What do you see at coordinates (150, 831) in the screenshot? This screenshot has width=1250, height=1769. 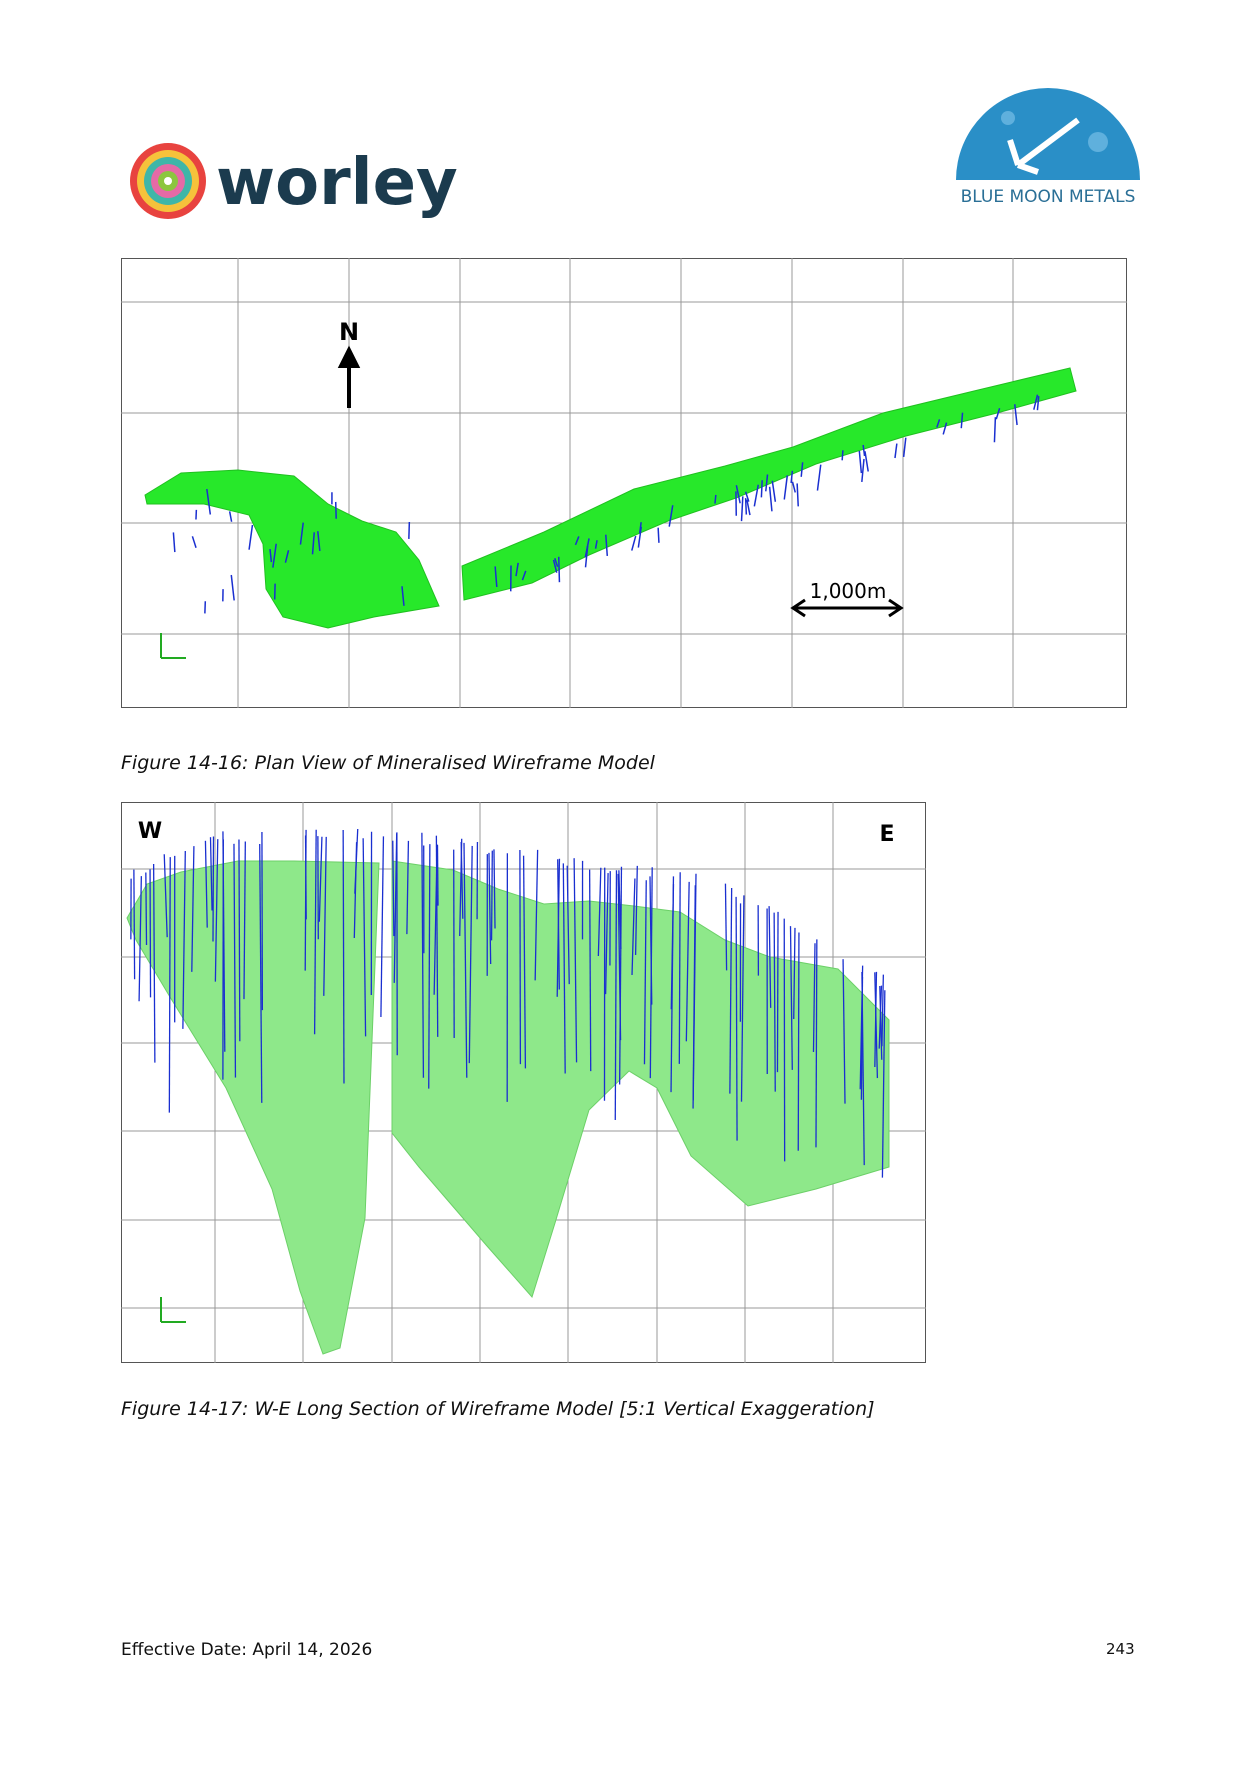 I see `west-label: W` at bounding box center [150, 831].